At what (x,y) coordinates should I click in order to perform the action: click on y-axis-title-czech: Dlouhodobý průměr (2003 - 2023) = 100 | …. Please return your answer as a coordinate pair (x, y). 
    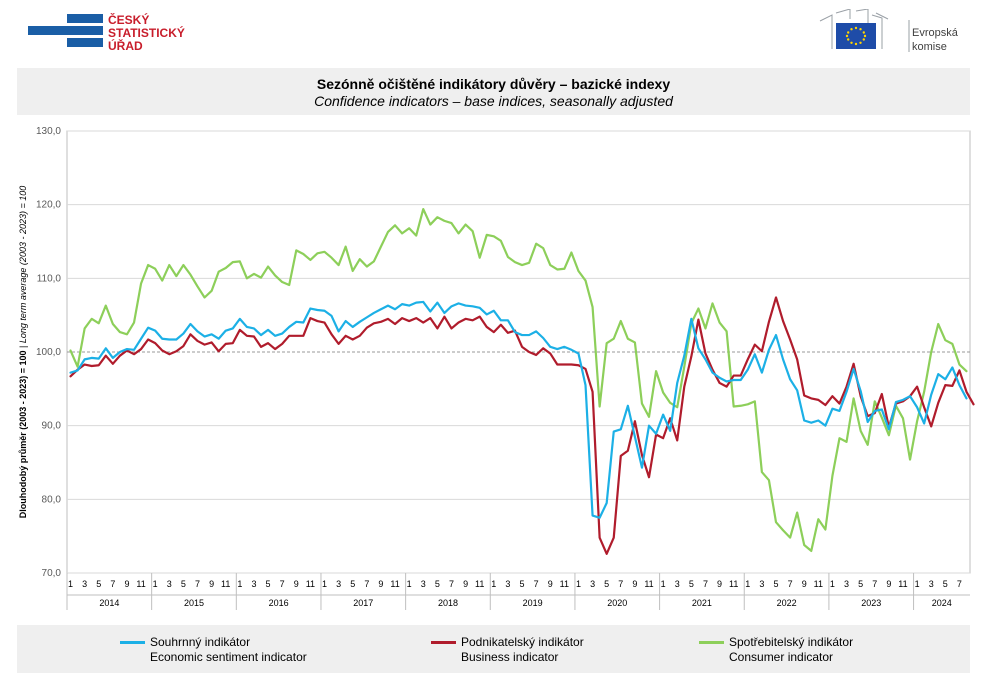
    Looking at the image, I should click on (23, 352).